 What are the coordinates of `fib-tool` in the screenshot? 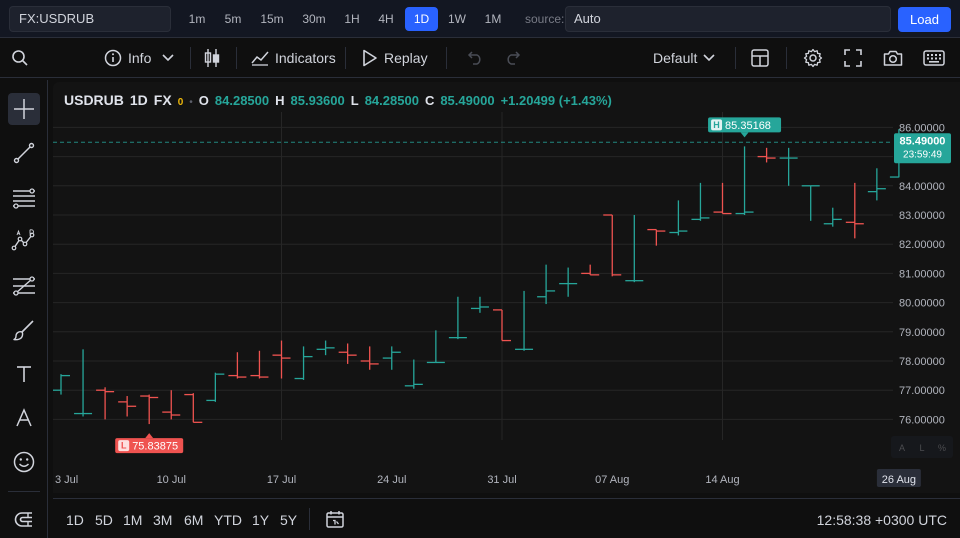 It's located at (24, 198).